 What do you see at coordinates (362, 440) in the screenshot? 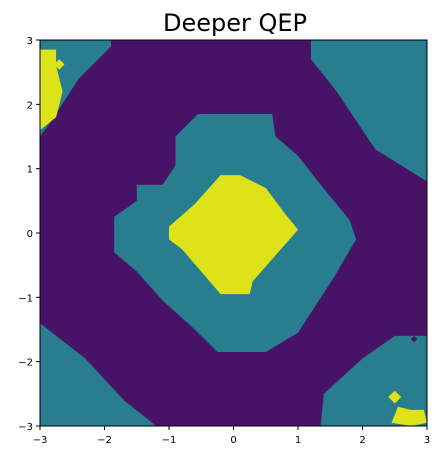
I see `x-tick-label: 2` at bounding box center [362, 440].